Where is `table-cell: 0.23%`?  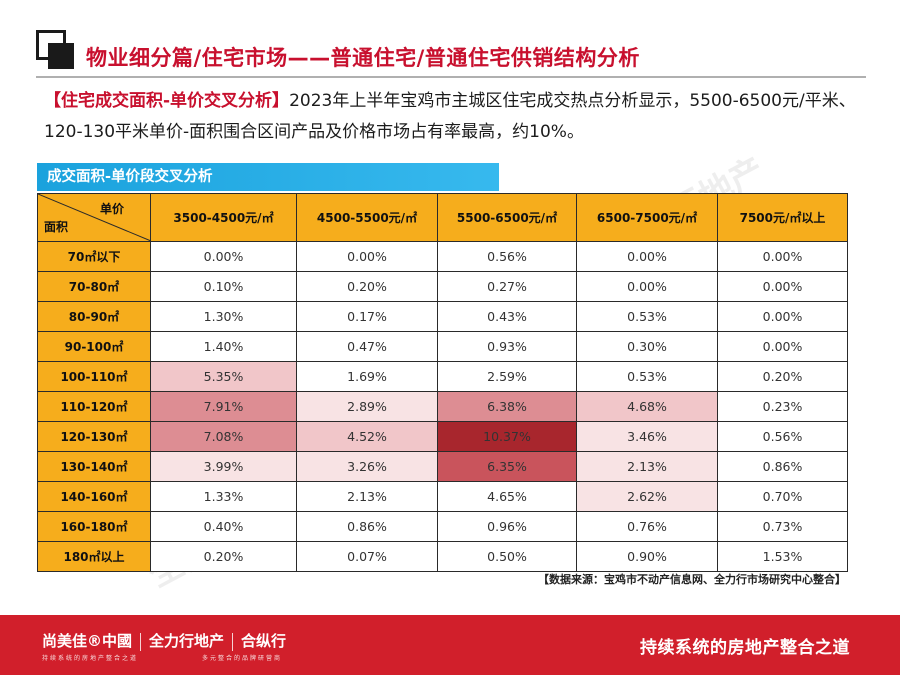 table-cell: 0.23% is located at coordinates (782, 406).